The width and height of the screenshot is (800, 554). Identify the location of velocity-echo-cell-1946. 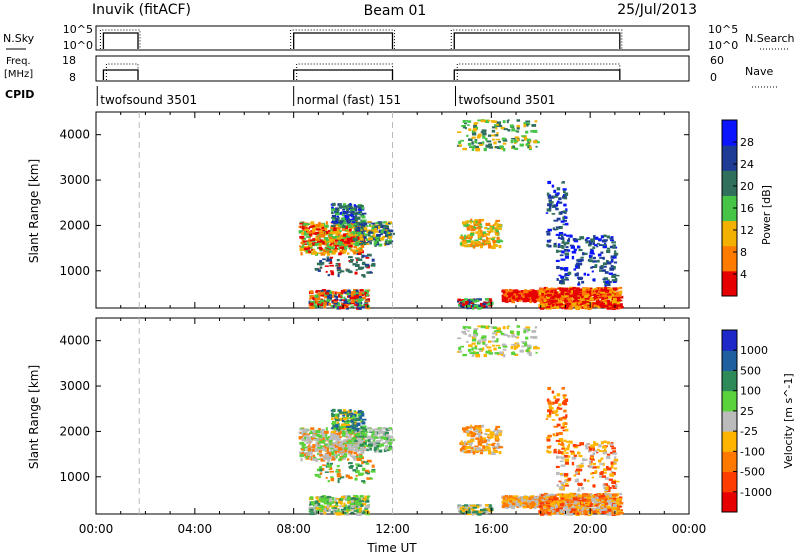
(609, 512).